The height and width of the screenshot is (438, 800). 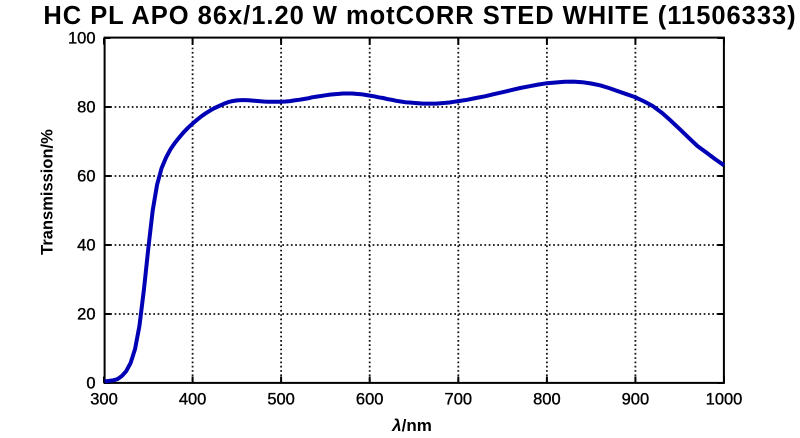 I want to click on svg-text: 1000, so click(x=724, y=400).